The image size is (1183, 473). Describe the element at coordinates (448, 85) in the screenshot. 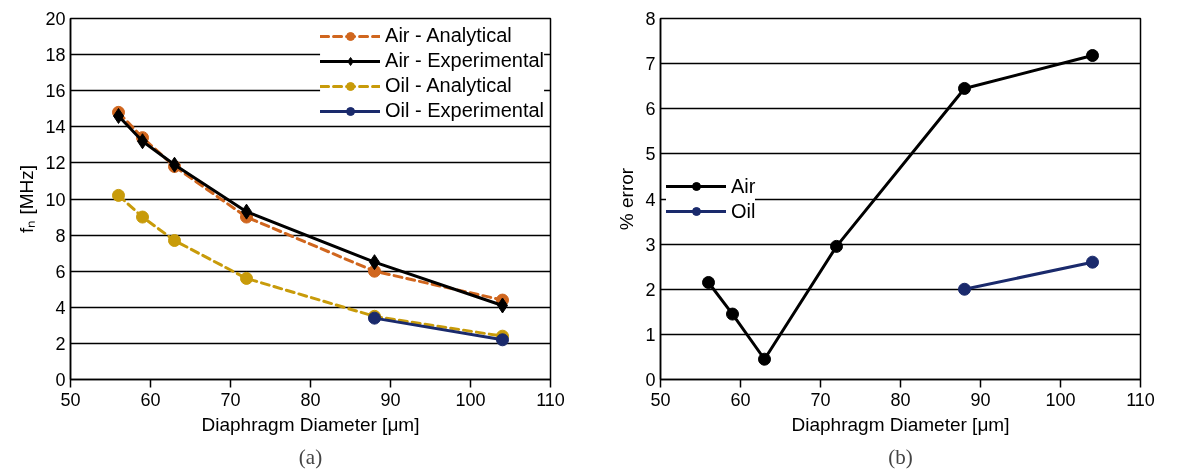

I see `legend-label: Oil - Analytical` at that location.